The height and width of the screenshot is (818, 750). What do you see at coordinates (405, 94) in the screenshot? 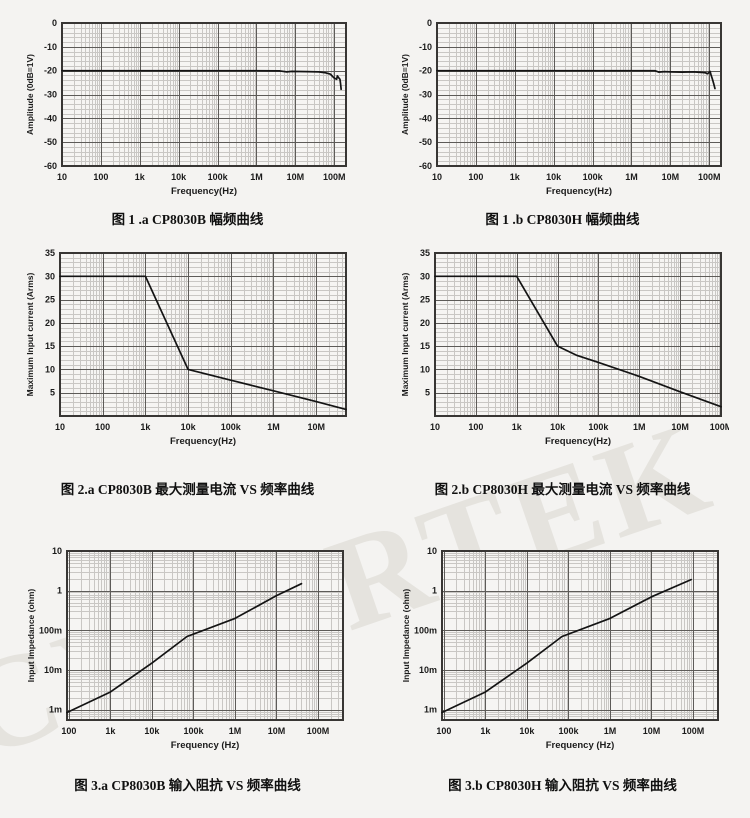
I see `svg-text: Amplitude (0dB=1V)` at bounding box center [405, 94].